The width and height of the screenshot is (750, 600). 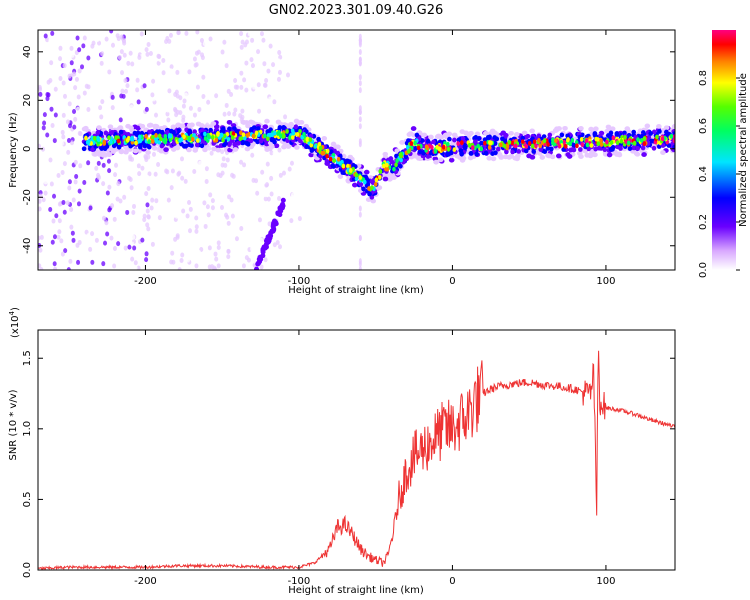 What do you see at coordinates (605, 281) in the screenshot?
I see `x-tick-label: 100` at bounding box center [605, 281].